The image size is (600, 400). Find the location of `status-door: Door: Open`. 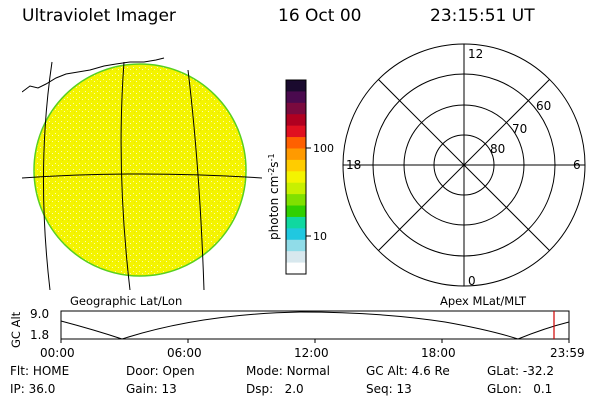

status-door: Door: Open is located at coordinates (160, 371).